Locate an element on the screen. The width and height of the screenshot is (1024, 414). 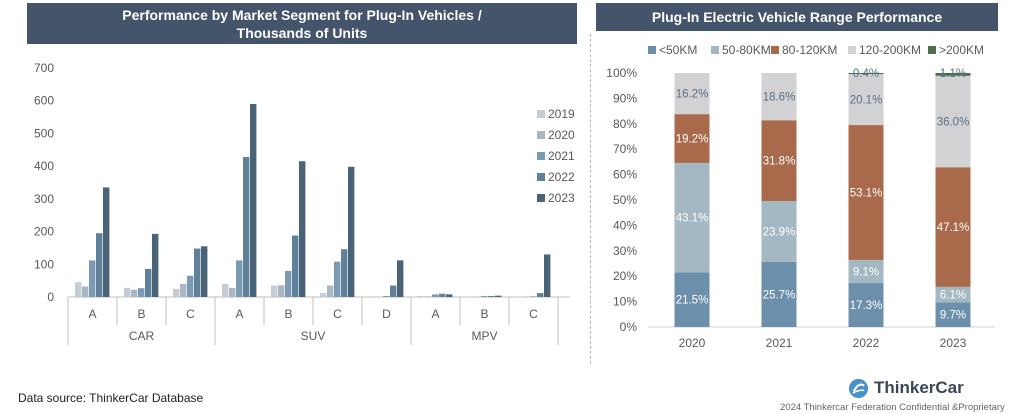
data-label: 17.3% is located at coordinates (866, 306).